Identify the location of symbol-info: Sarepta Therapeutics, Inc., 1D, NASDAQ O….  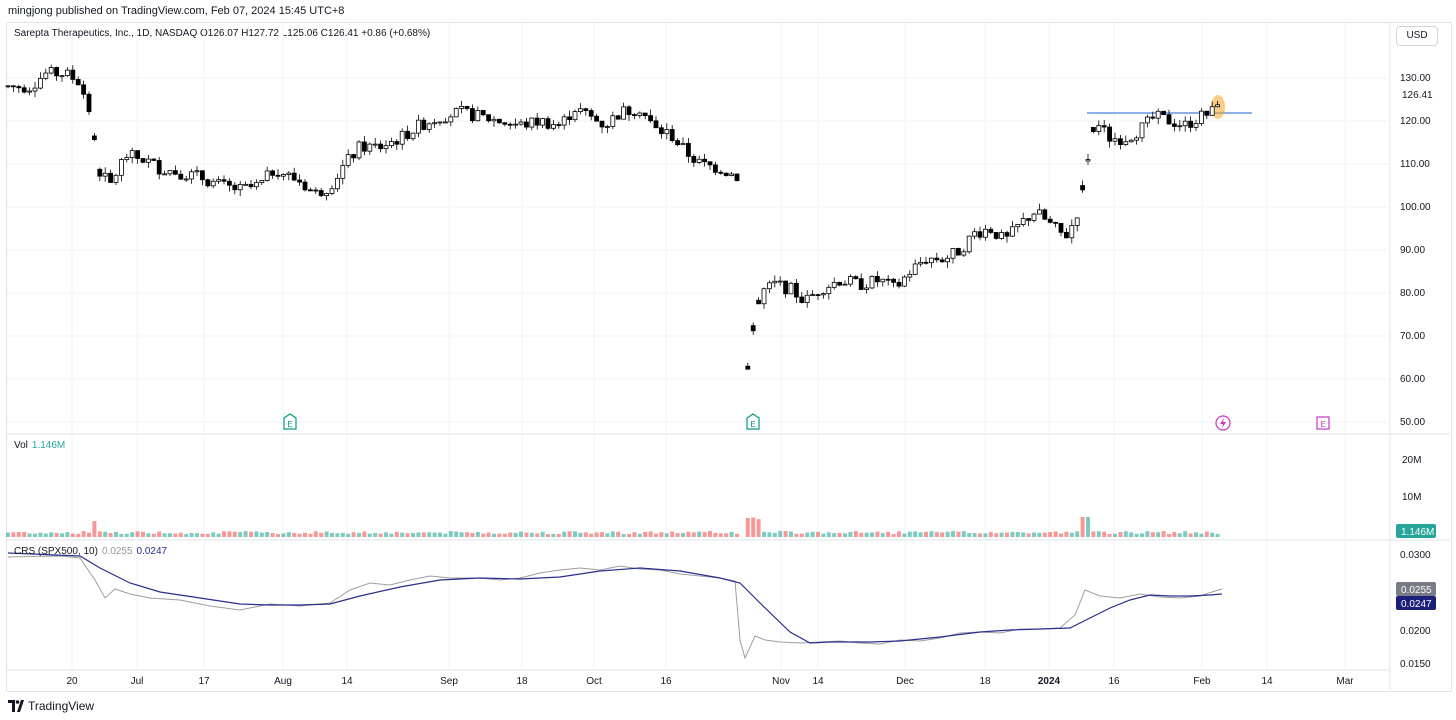
(222, 33).